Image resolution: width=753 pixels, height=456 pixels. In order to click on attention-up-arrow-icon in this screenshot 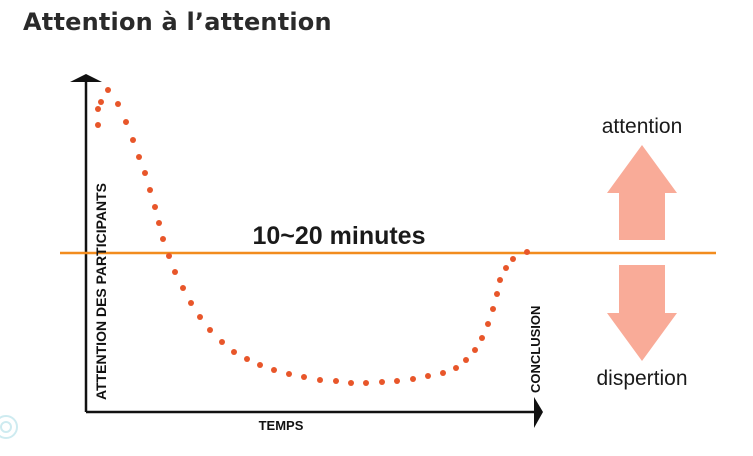, I will do `click(642, 192)`.